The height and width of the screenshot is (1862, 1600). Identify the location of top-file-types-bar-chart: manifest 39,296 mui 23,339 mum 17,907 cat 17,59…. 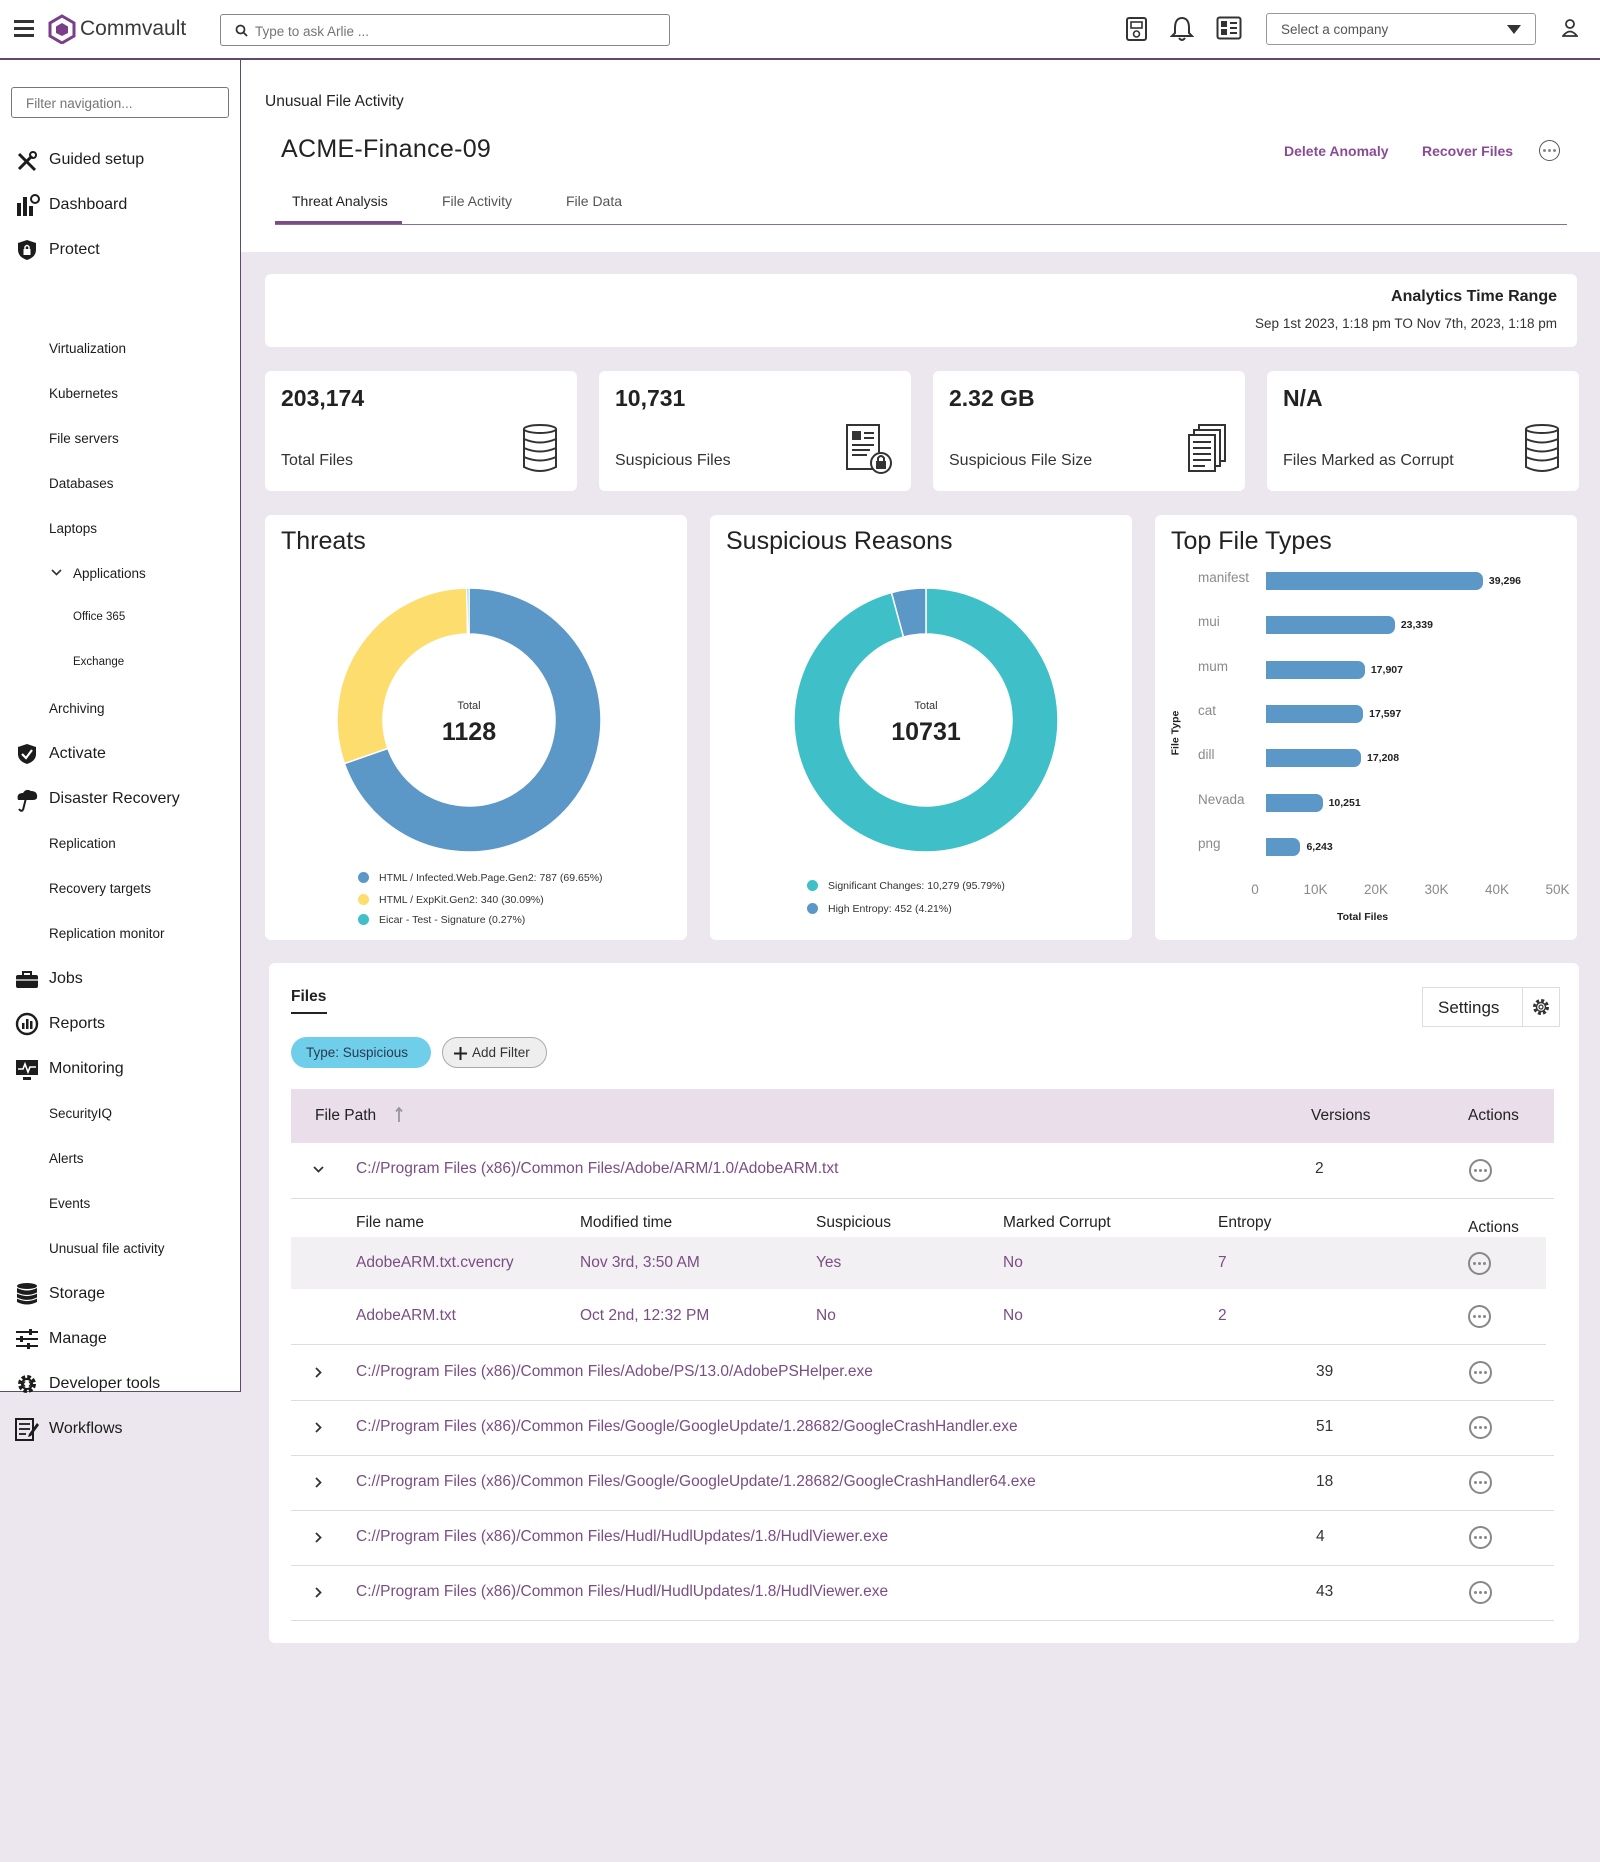
(1366, 727).